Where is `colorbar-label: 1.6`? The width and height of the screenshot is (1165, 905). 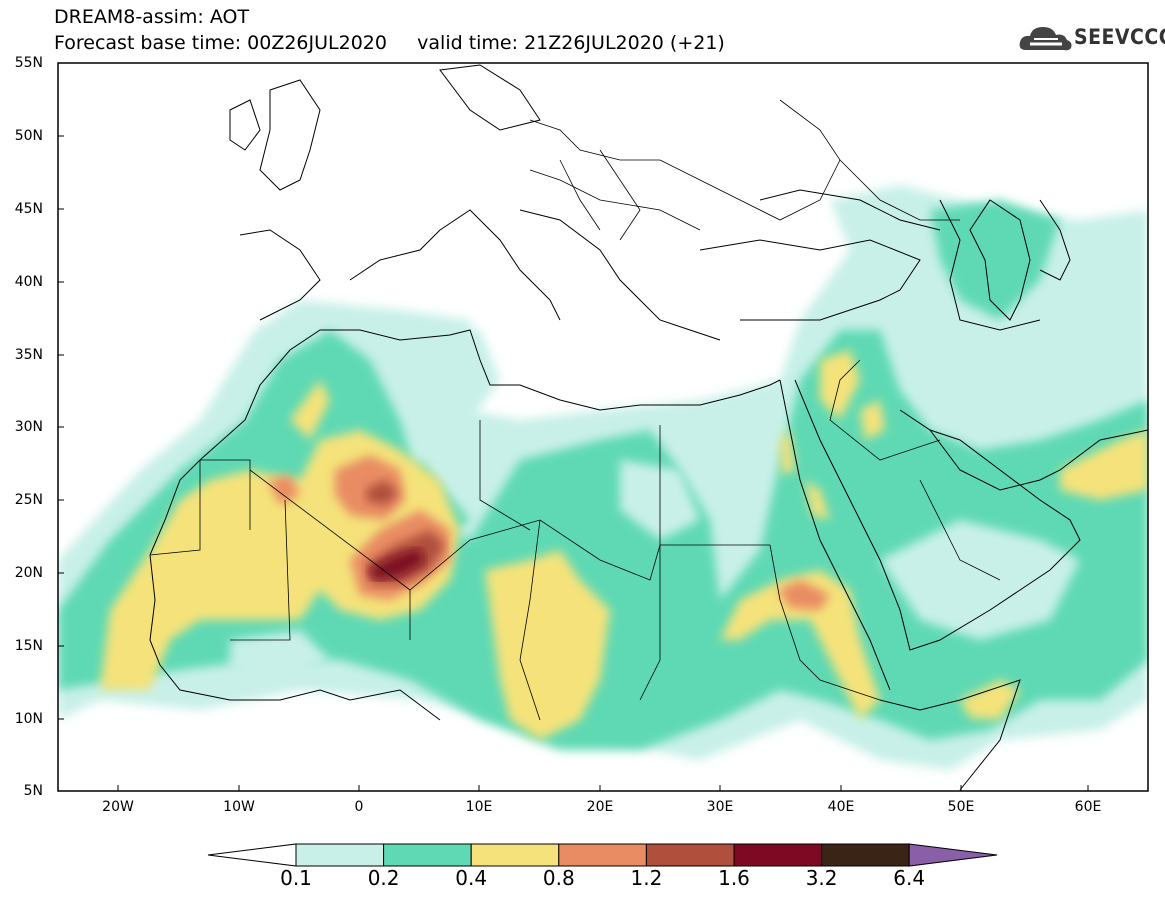
colorbar-label: 1.6 is located at coordinates (734, 878).